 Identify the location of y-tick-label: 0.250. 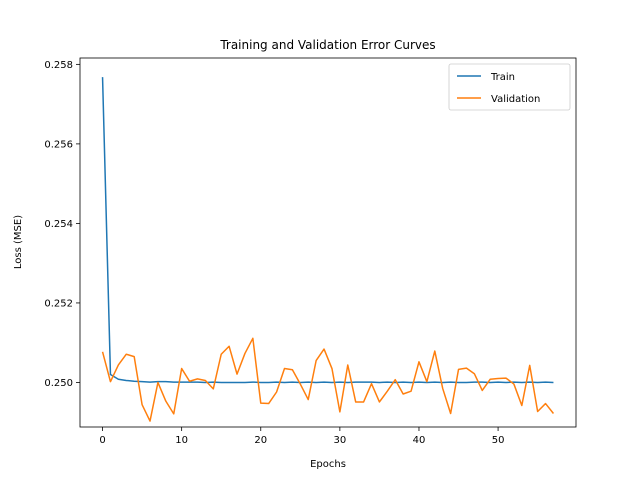
(58, 383).